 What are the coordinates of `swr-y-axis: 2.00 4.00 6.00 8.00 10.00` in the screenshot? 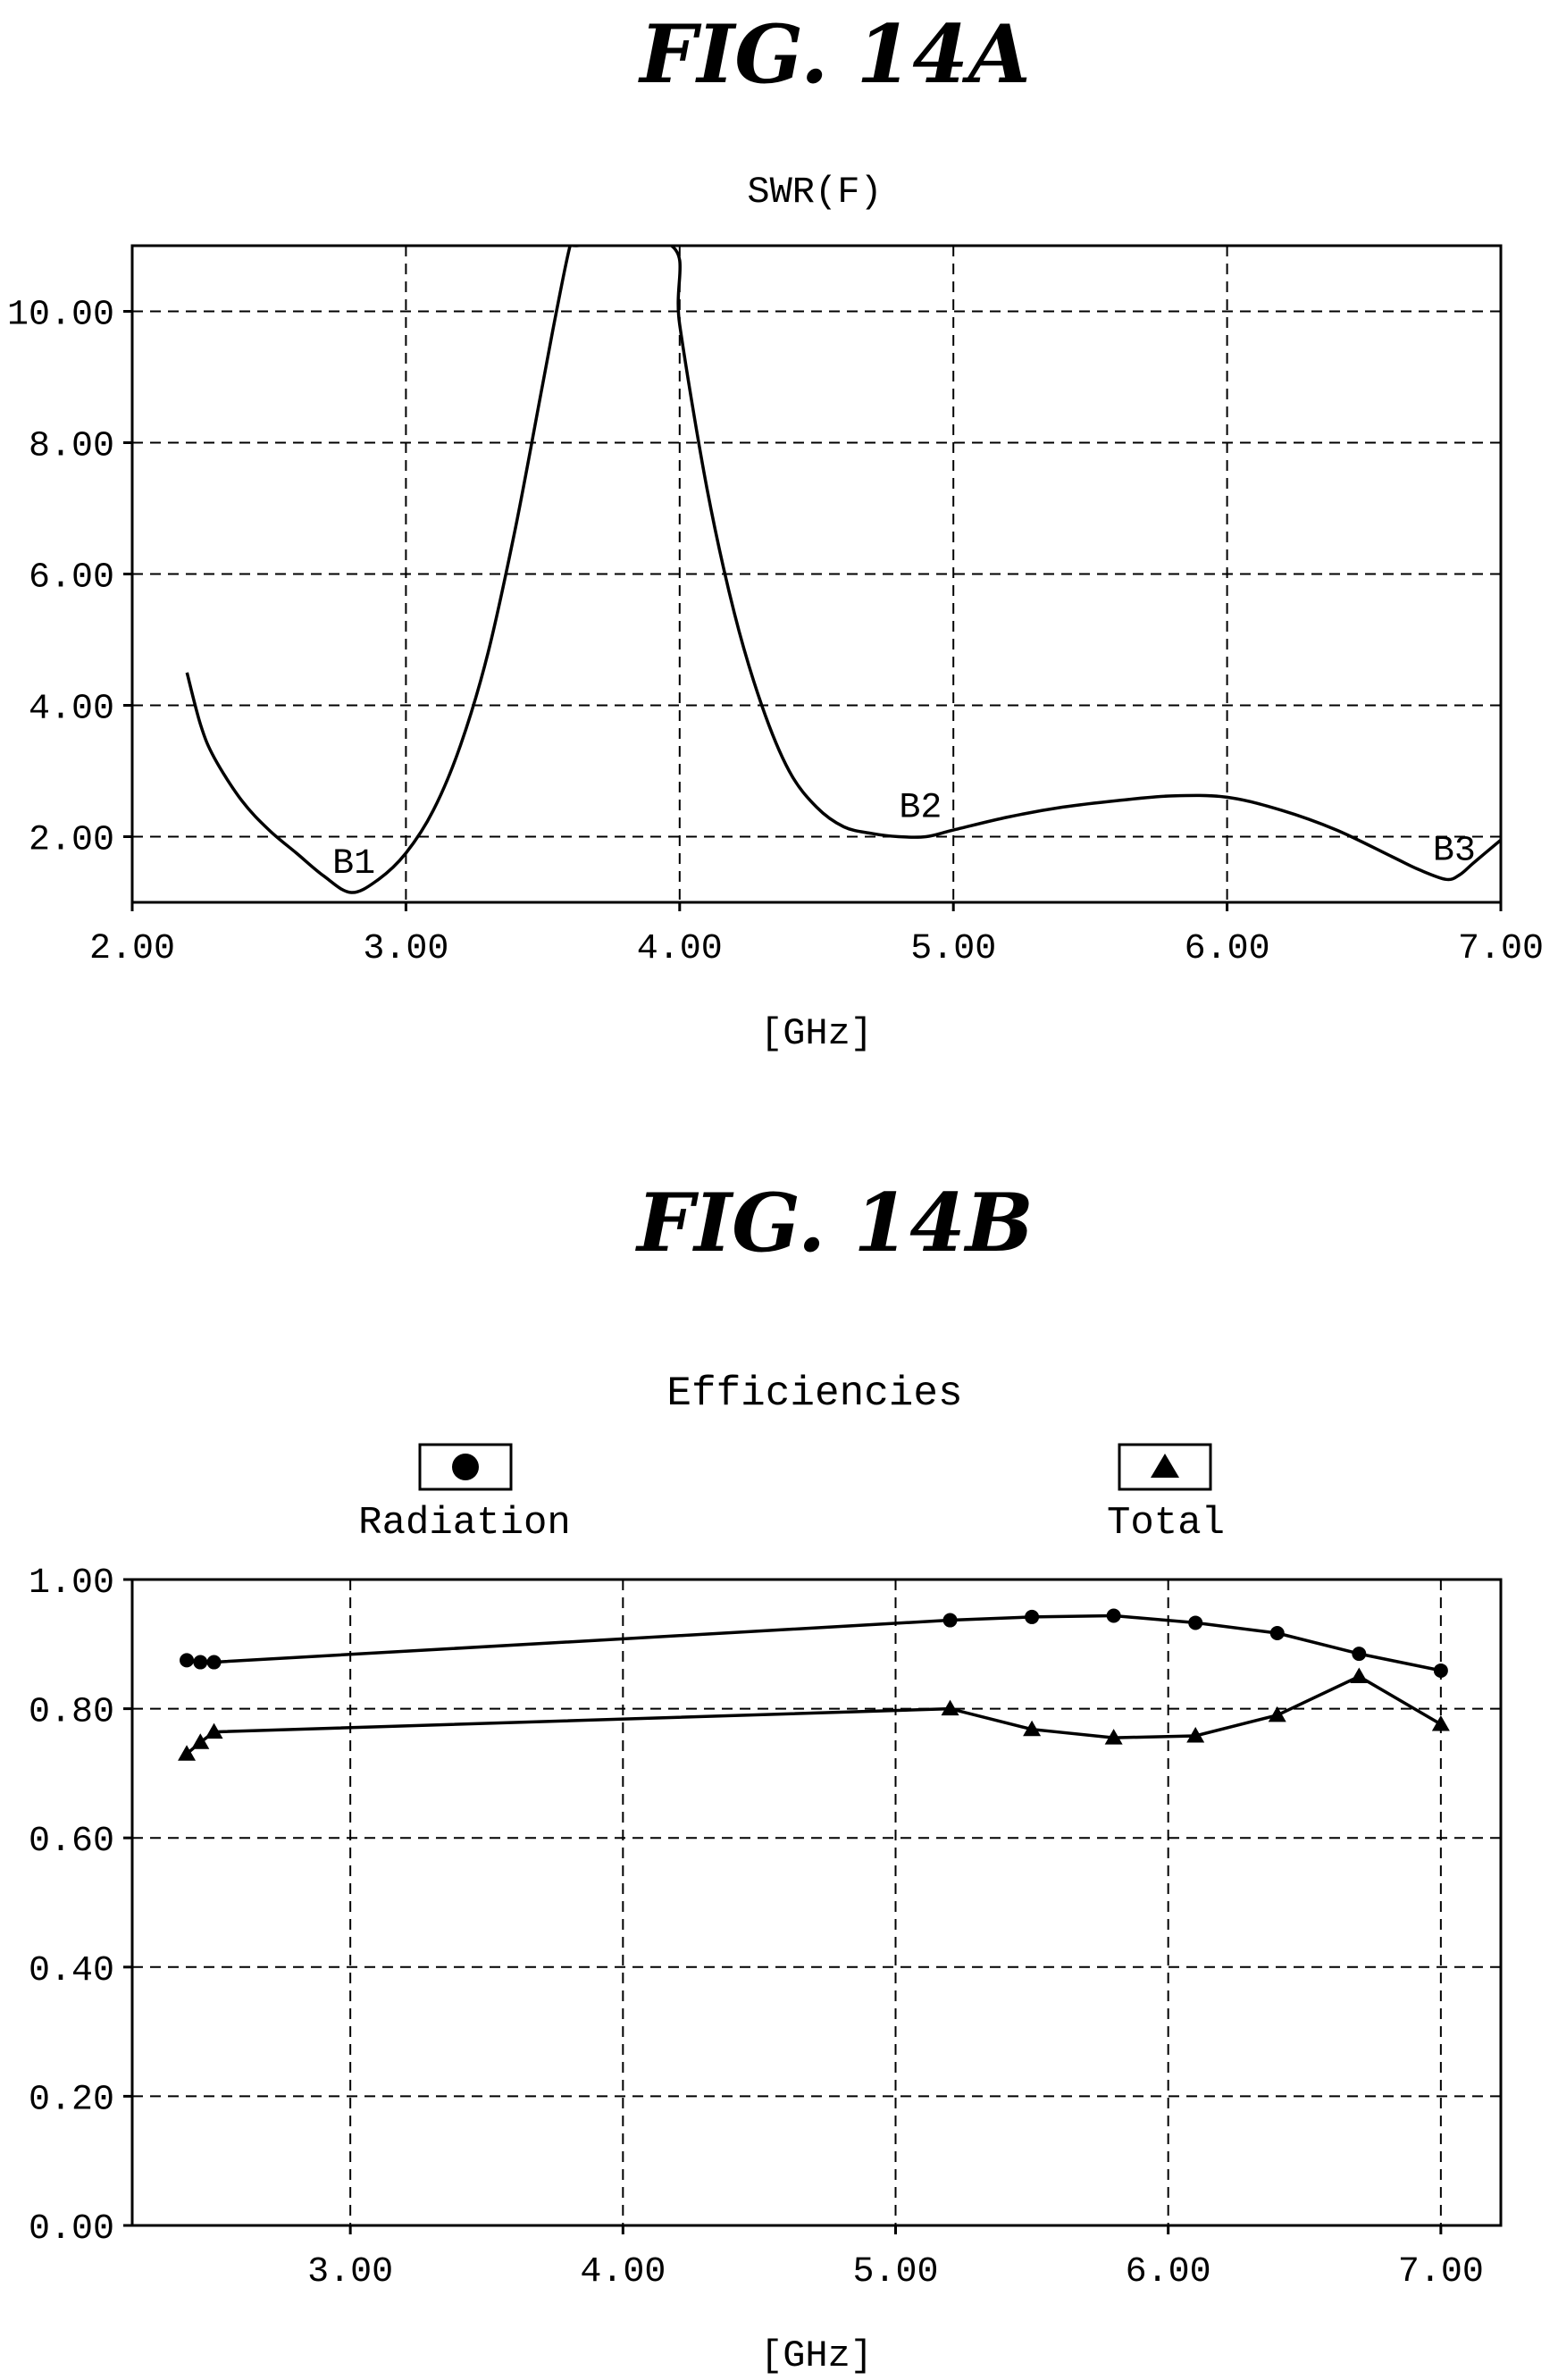 It's located at (69, 578).